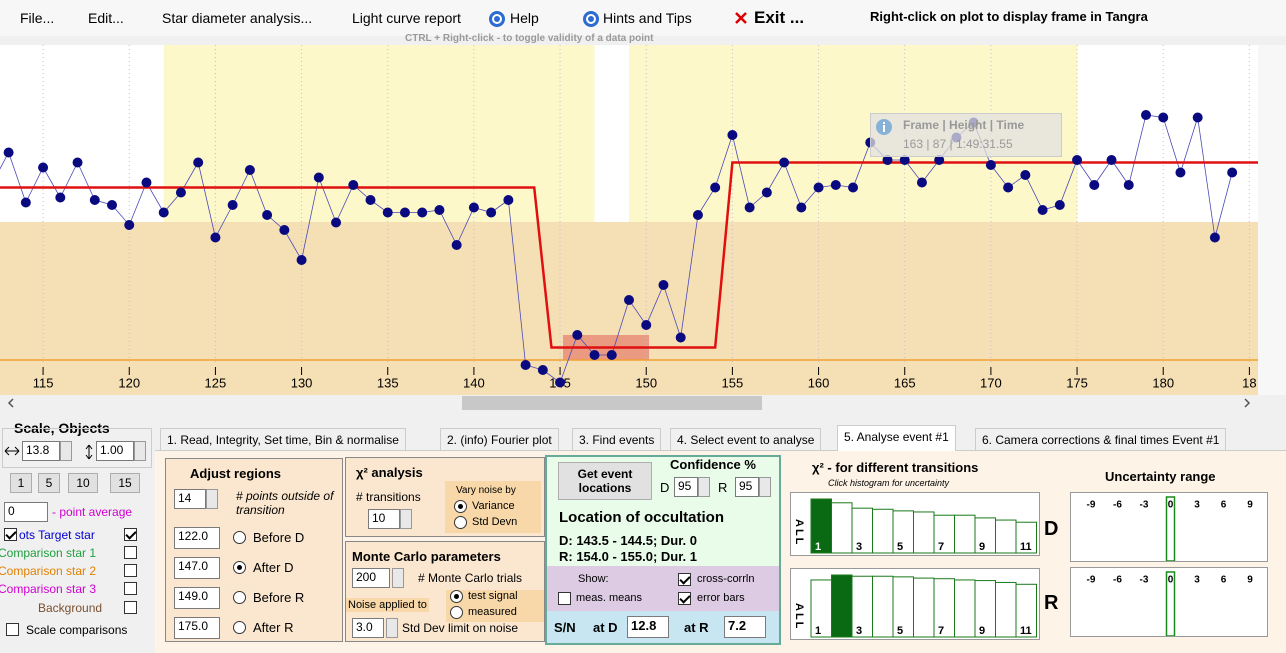  Describe the element at coordinates (82, 133) in the screenshot. I see `region-band` at that location.